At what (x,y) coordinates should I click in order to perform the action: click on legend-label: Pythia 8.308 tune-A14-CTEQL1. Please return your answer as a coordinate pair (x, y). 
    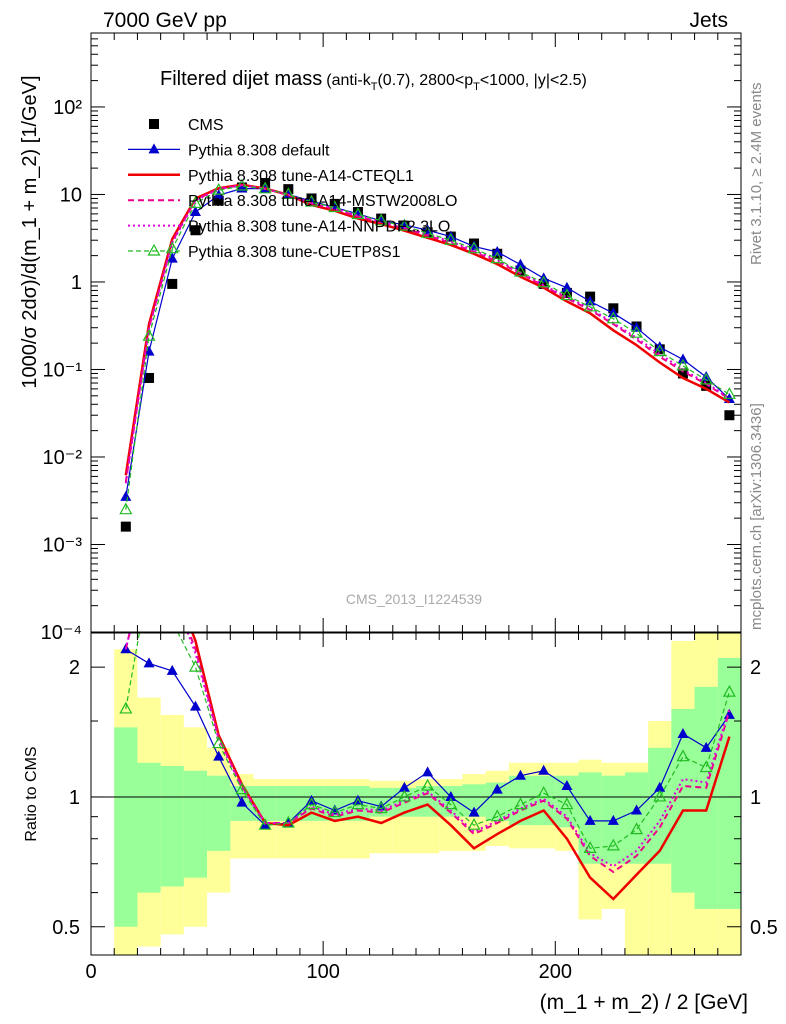
    Looking at the image, I should click on (301, 176).